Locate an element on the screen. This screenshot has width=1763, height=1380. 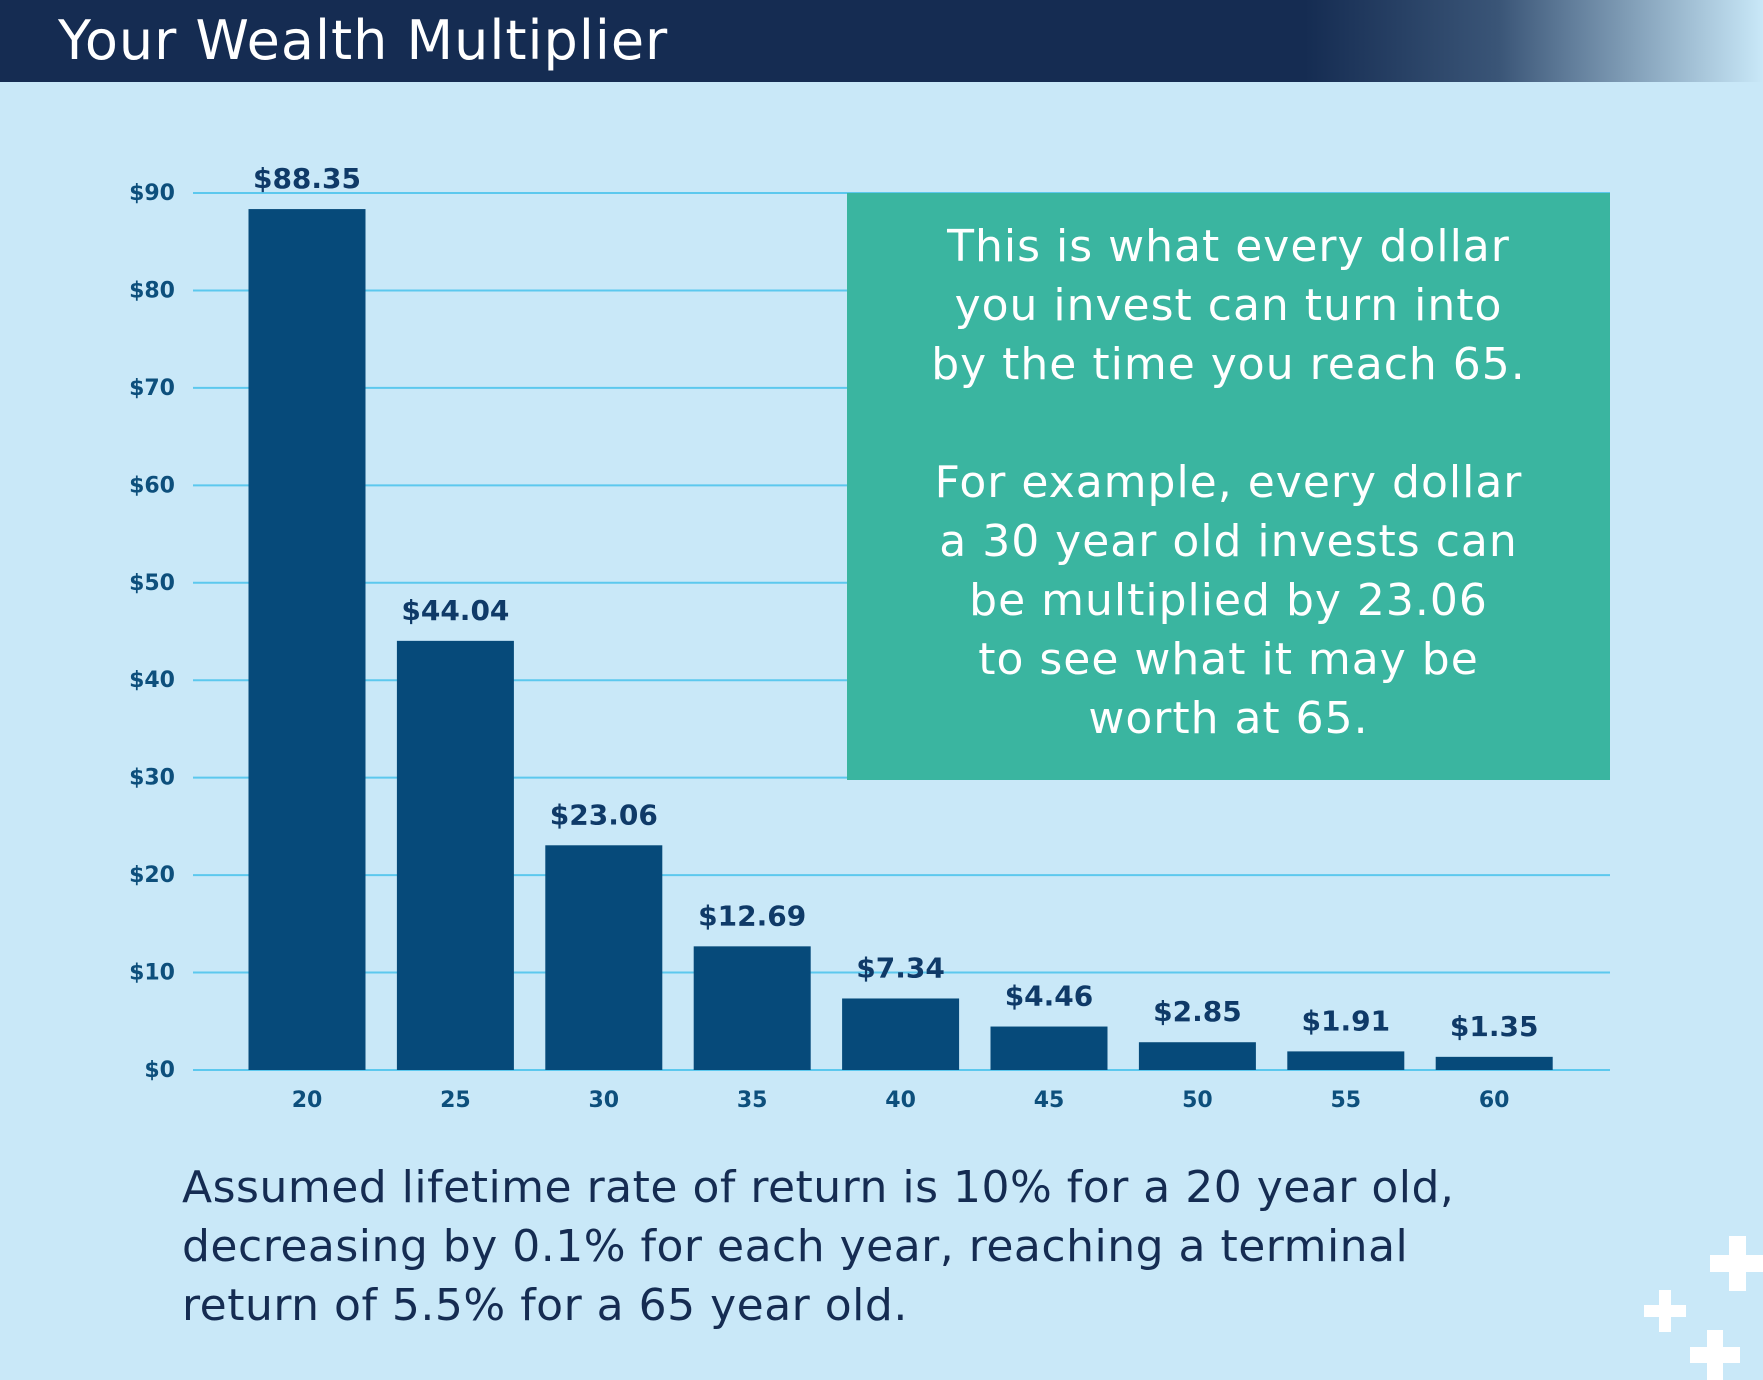
x-tick-label: 40 is located at coordinates (900, 1100).